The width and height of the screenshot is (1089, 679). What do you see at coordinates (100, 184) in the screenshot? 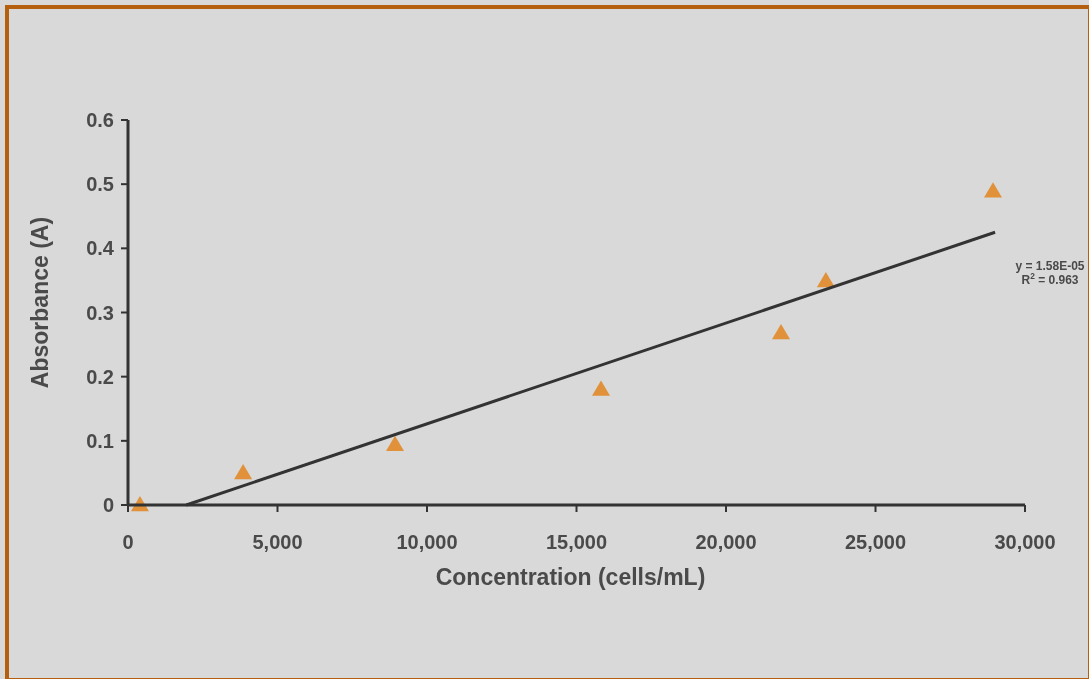
I see `y-tick-label: 0.5` at bounding box center [100, 184].